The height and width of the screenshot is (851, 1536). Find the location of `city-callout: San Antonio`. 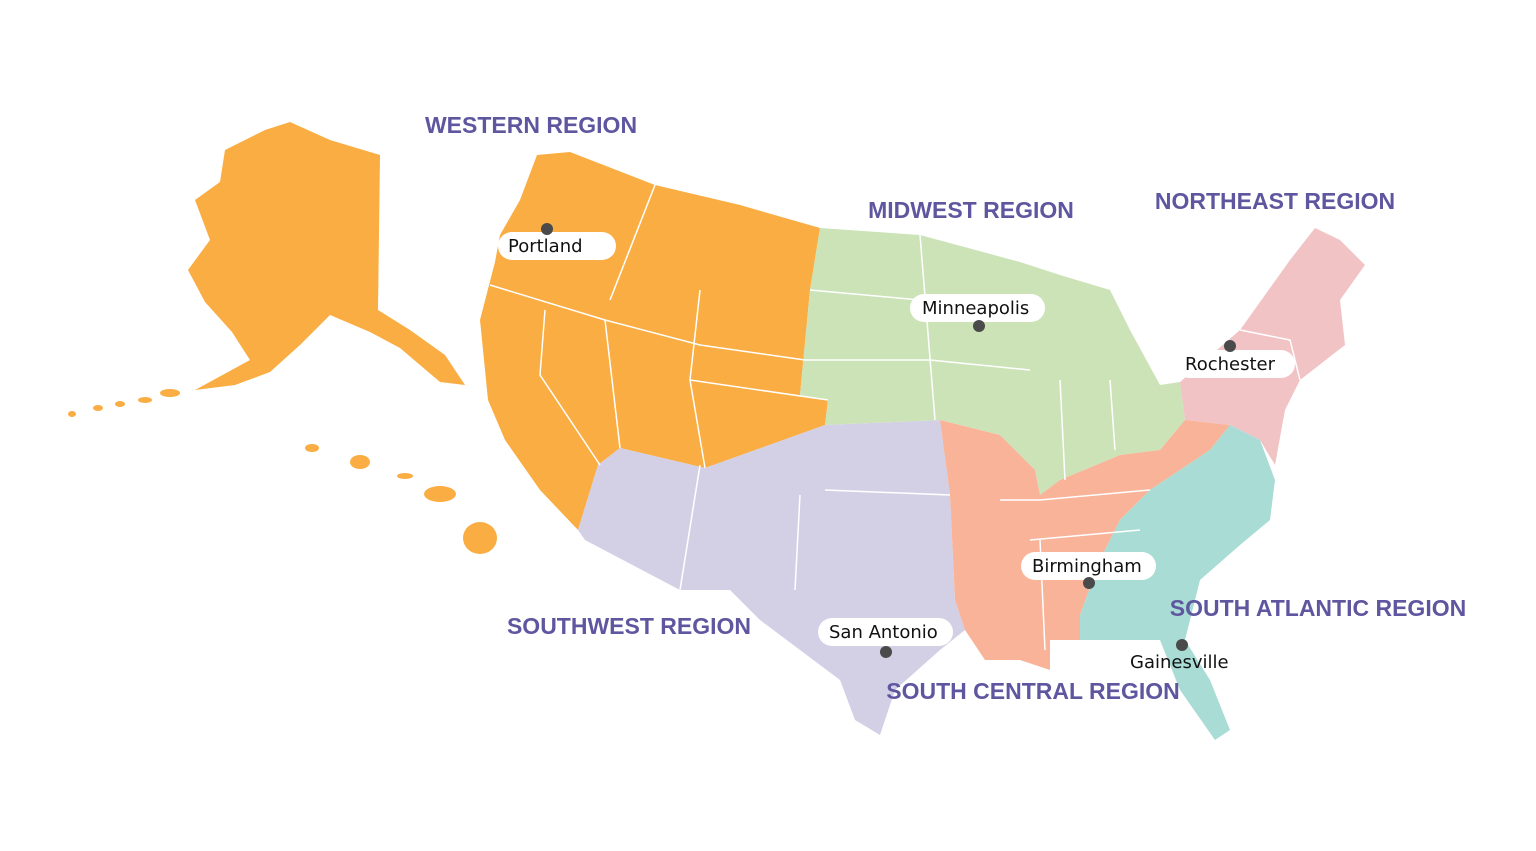

city-callout: San Antonio is located at coordinates (885, 638).